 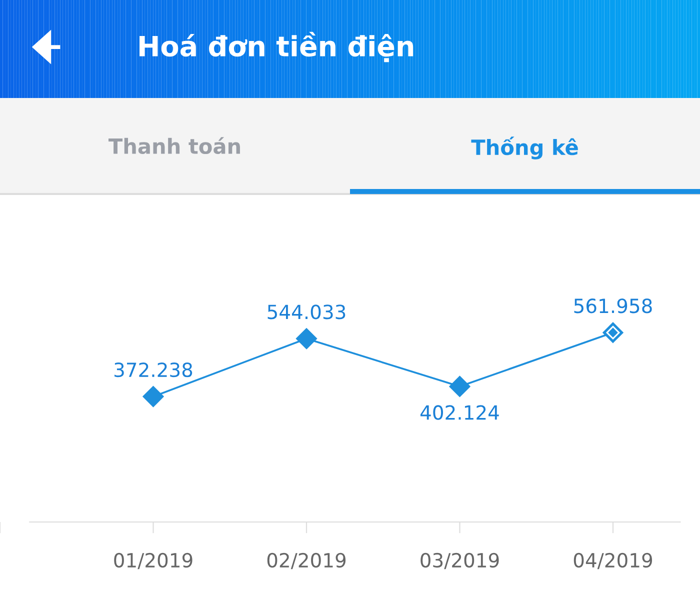 I want to click on text: Thanh toán, so click(x=174, y=145).